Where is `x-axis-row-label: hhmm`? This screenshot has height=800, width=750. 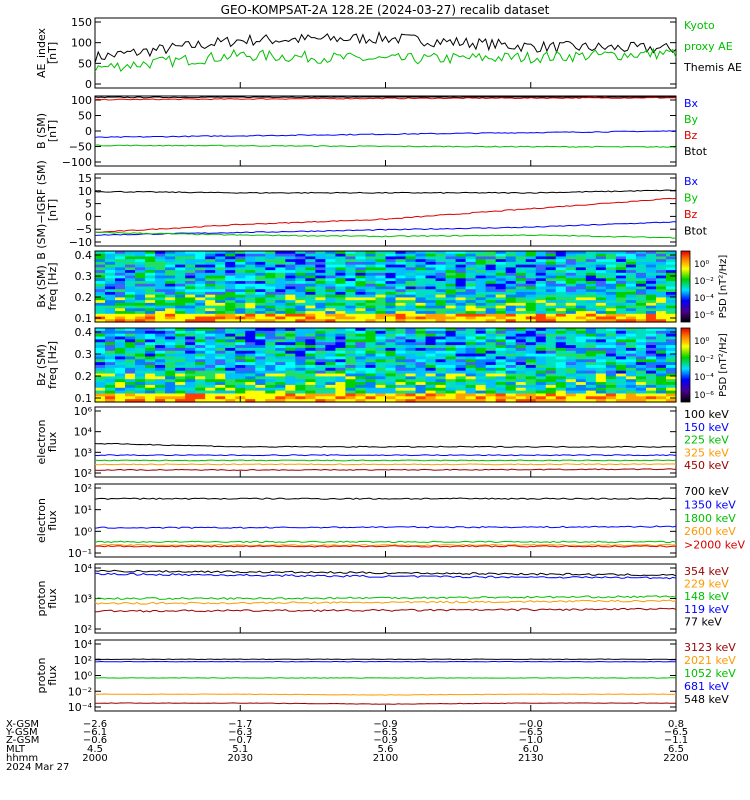
x-axis-row-label: hhmm is located at coordinates (22, 758).